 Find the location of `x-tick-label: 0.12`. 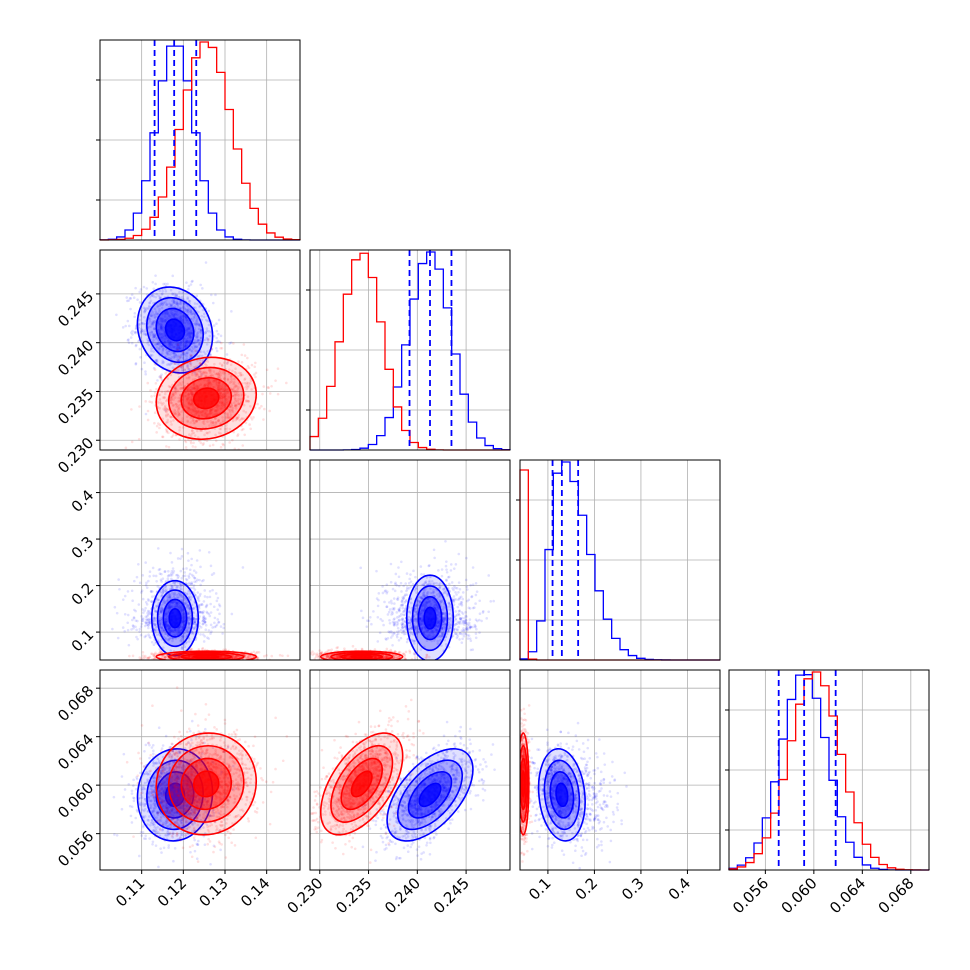

x-tick-label: 0.12 is located at coordinates (172, 892).